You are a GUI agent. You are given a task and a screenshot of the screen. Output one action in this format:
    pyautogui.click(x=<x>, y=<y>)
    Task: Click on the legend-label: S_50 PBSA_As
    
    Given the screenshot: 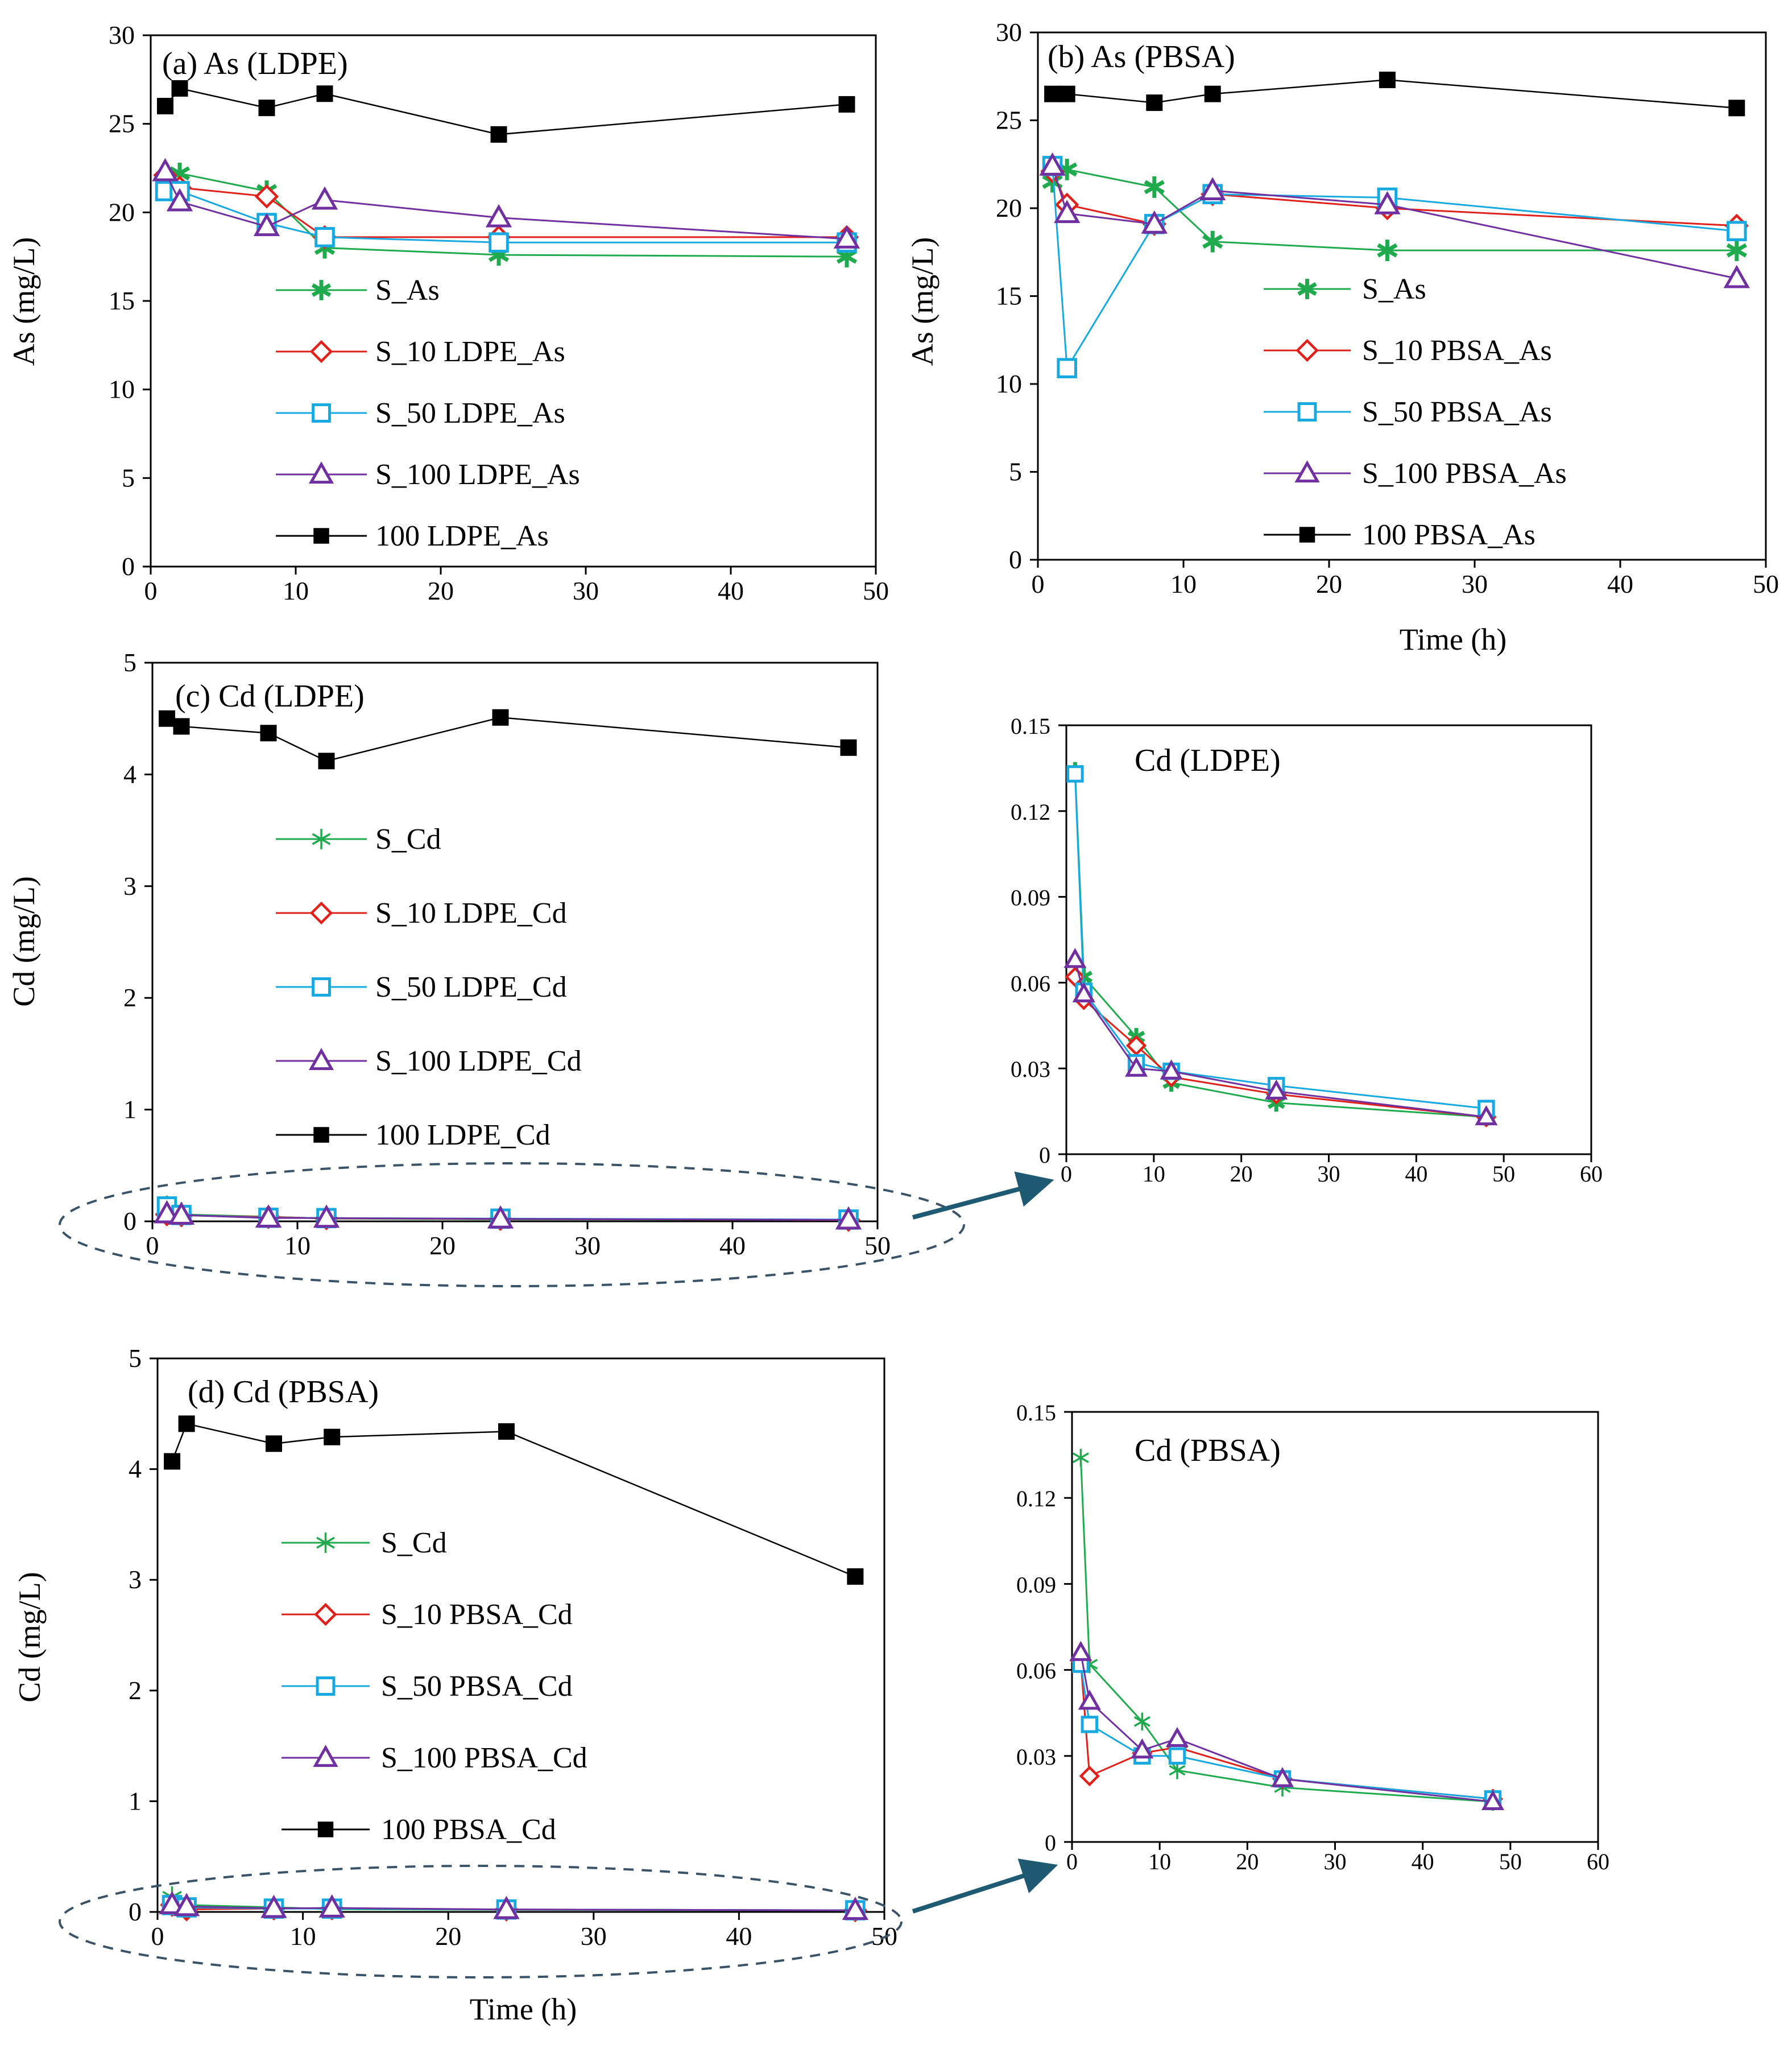 What is the action you would take?
    pyautogui.click(x=1457, y=412)
    